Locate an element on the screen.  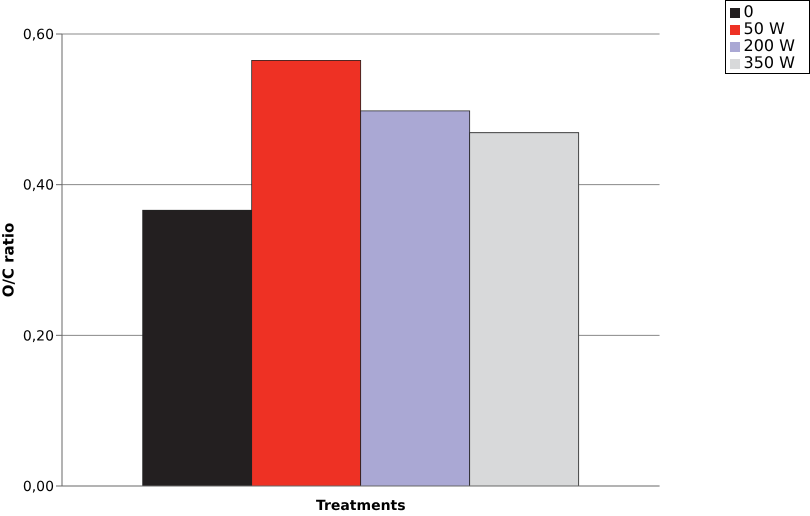
legend-label: 0 is located at coordinates (749, 11).